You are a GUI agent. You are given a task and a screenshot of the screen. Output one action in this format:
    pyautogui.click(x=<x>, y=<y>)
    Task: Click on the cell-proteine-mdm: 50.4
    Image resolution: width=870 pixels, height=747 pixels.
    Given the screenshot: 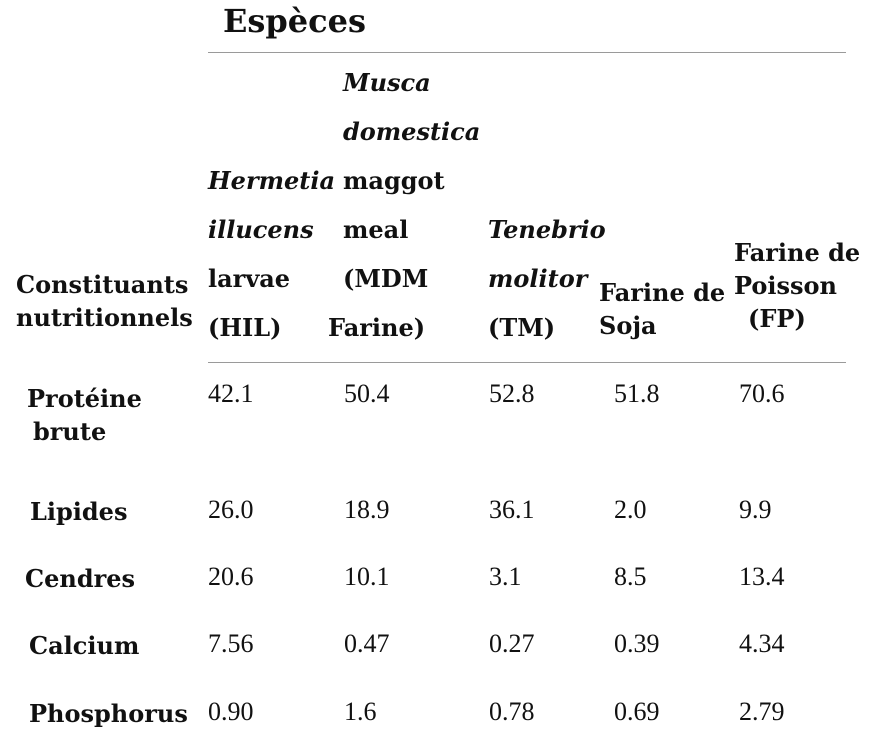 What is the action you would take?
    pyautogui.click(x=367, y=393)
    